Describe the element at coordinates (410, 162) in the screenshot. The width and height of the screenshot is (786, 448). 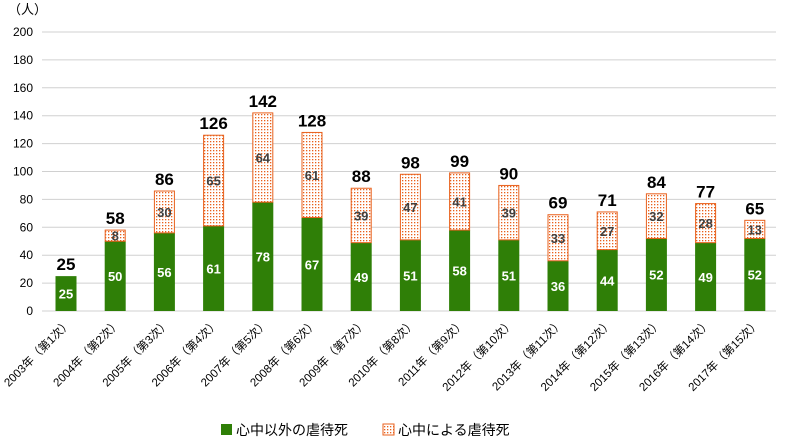
I see `total-label: 98` at that location.